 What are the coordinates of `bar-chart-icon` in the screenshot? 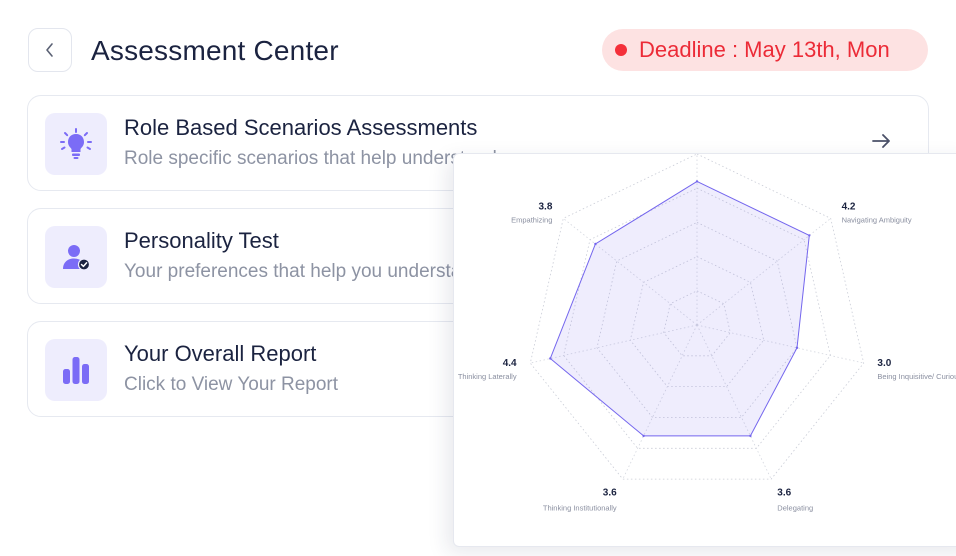 It's located at (76, 370).